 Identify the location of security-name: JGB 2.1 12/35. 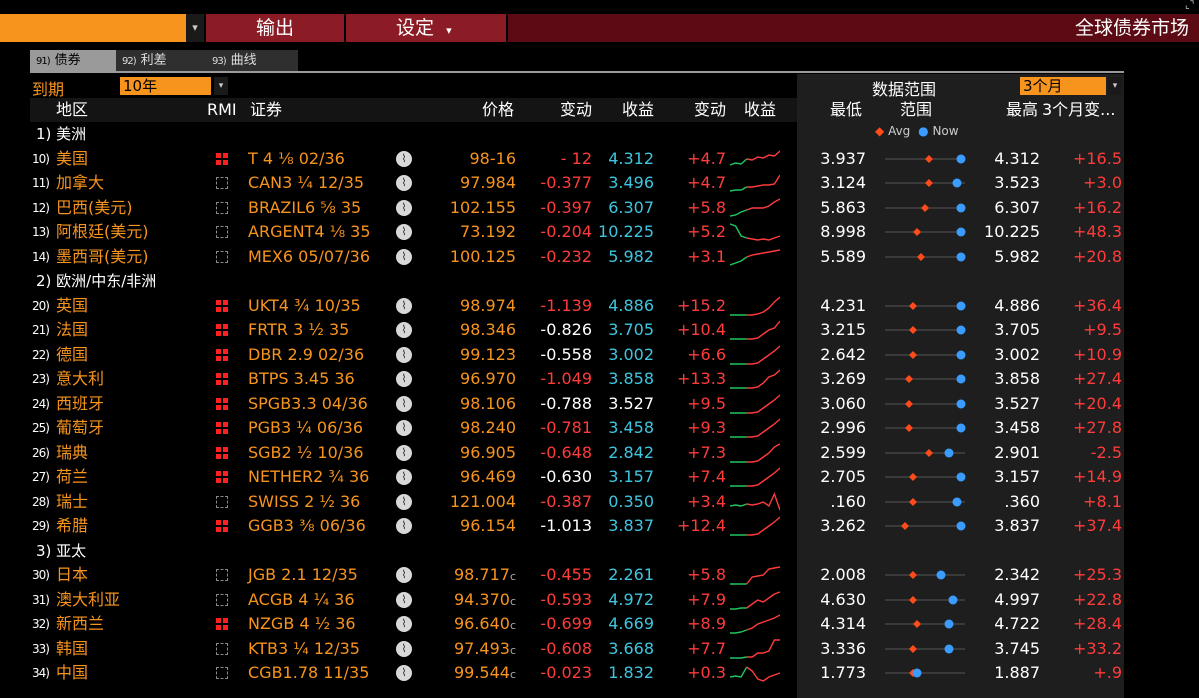
(303, 574).